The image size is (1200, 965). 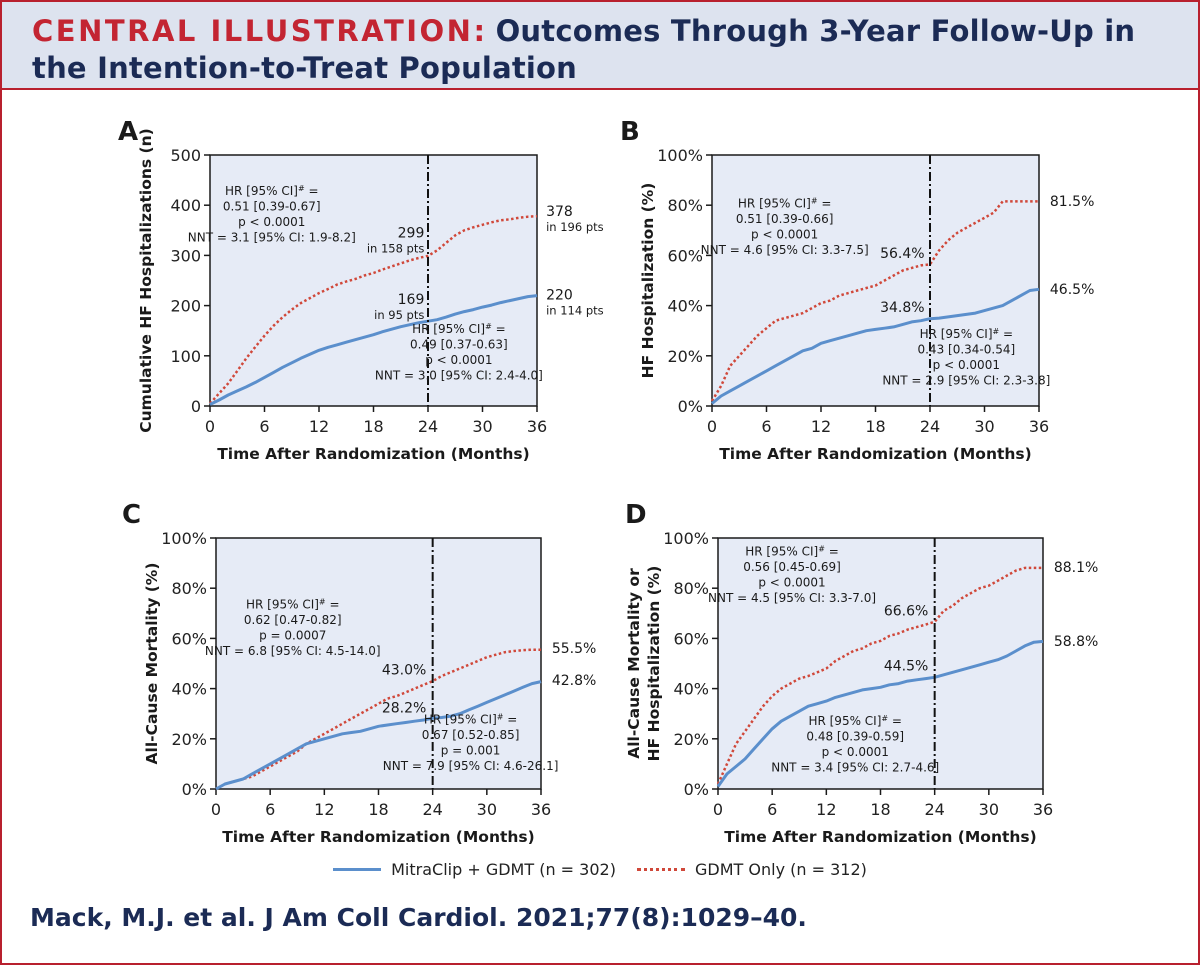 What do you see at coordinates (906, 611) in the screenshot?
I see `value-label-v24_gdmt: 66.6%` at bounding box center [906, 611].